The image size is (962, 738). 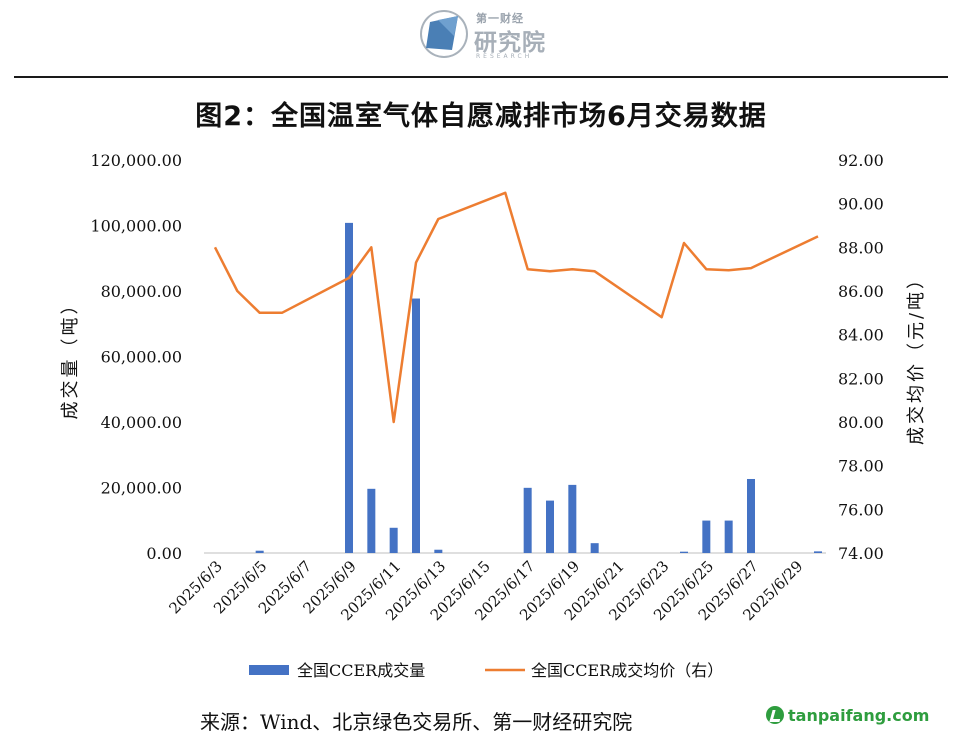 I want to click on y-left-tick-label: 100,000.00, so click(x=136, y=226).